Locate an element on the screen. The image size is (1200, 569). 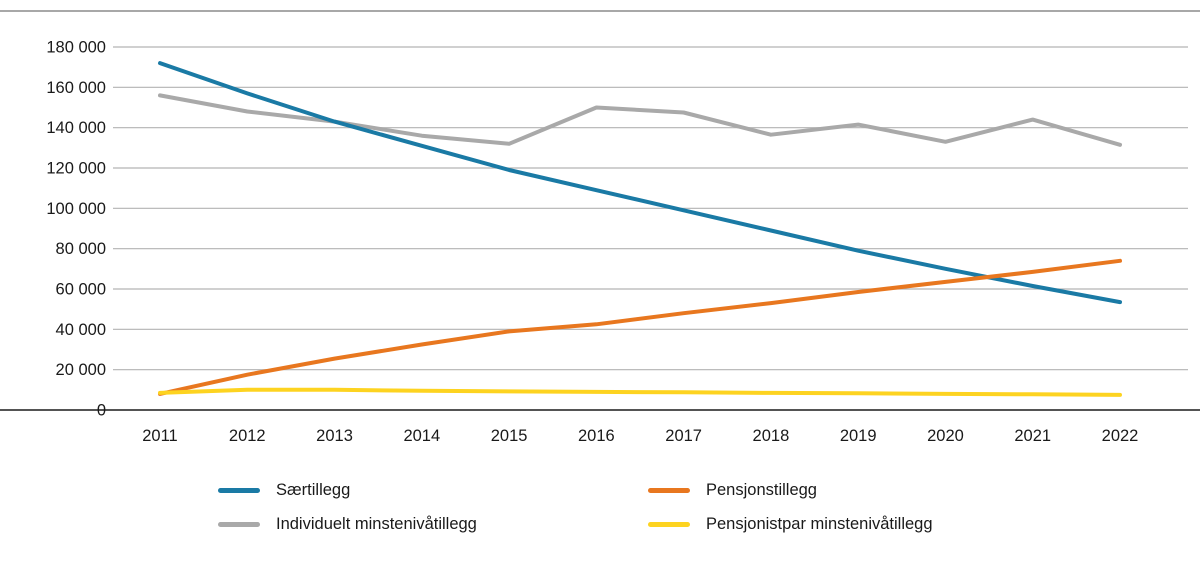
x-tick-label: 2017 is located at coordinates (683, 436).